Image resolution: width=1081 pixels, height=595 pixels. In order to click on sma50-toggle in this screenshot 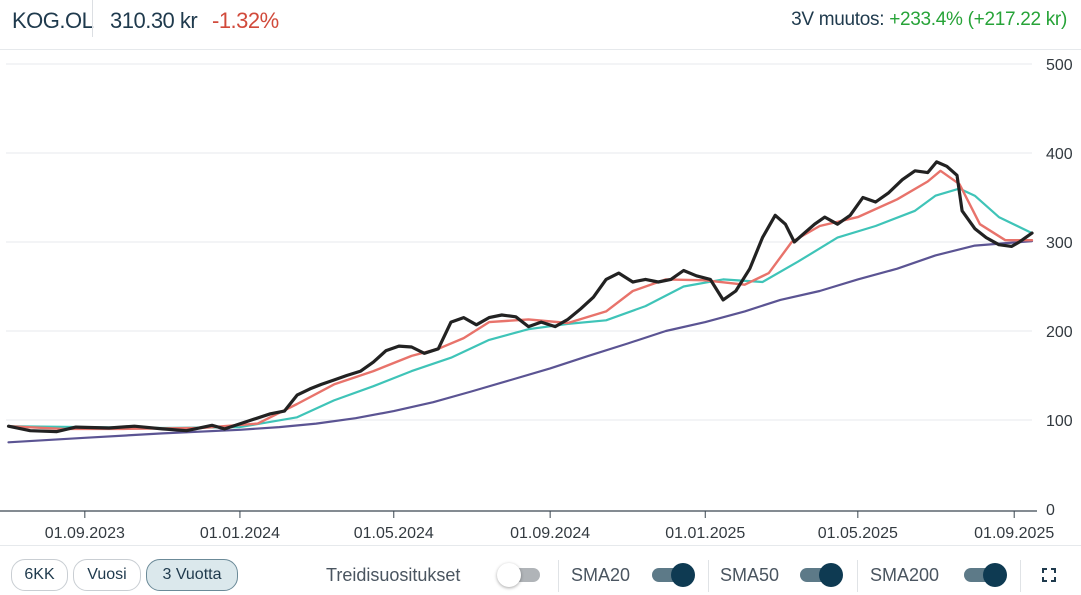, I will do `click(821, 575)`.